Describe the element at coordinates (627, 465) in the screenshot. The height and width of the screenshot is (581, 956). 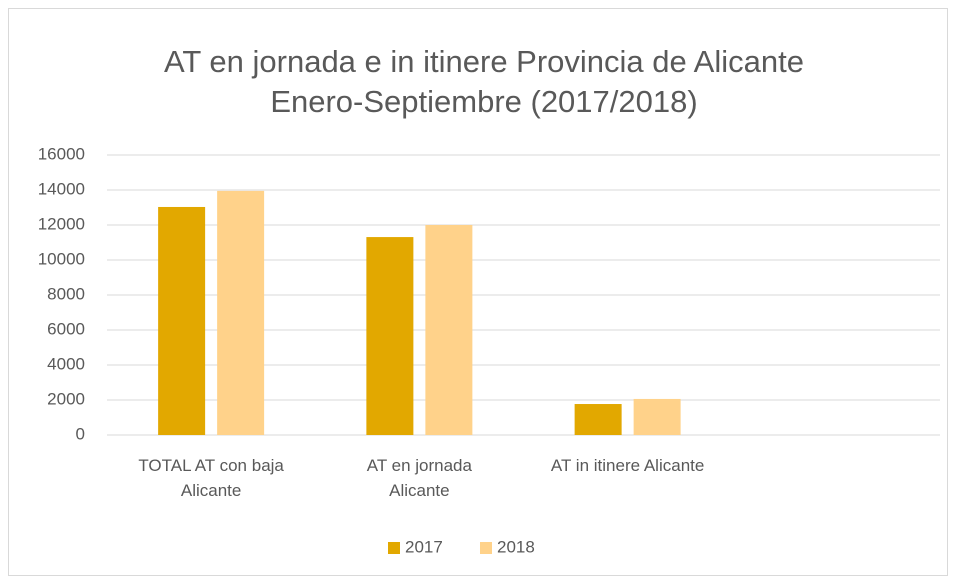
I see `x-tick-label: AT in itinere Alicante` at that location.